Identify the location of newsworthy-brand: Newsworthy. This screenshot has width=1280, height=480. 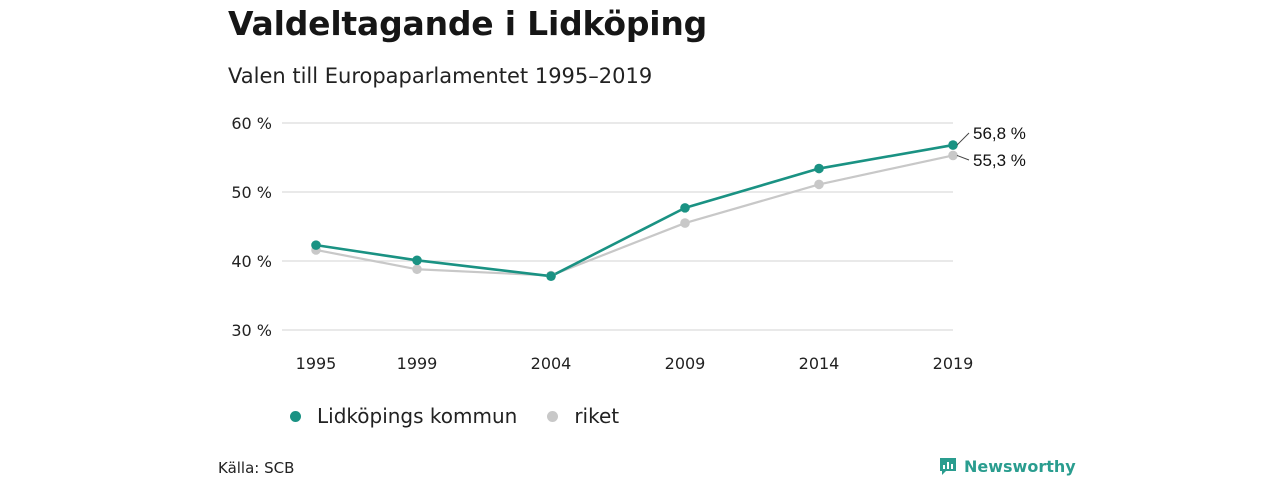
(1007, 466).